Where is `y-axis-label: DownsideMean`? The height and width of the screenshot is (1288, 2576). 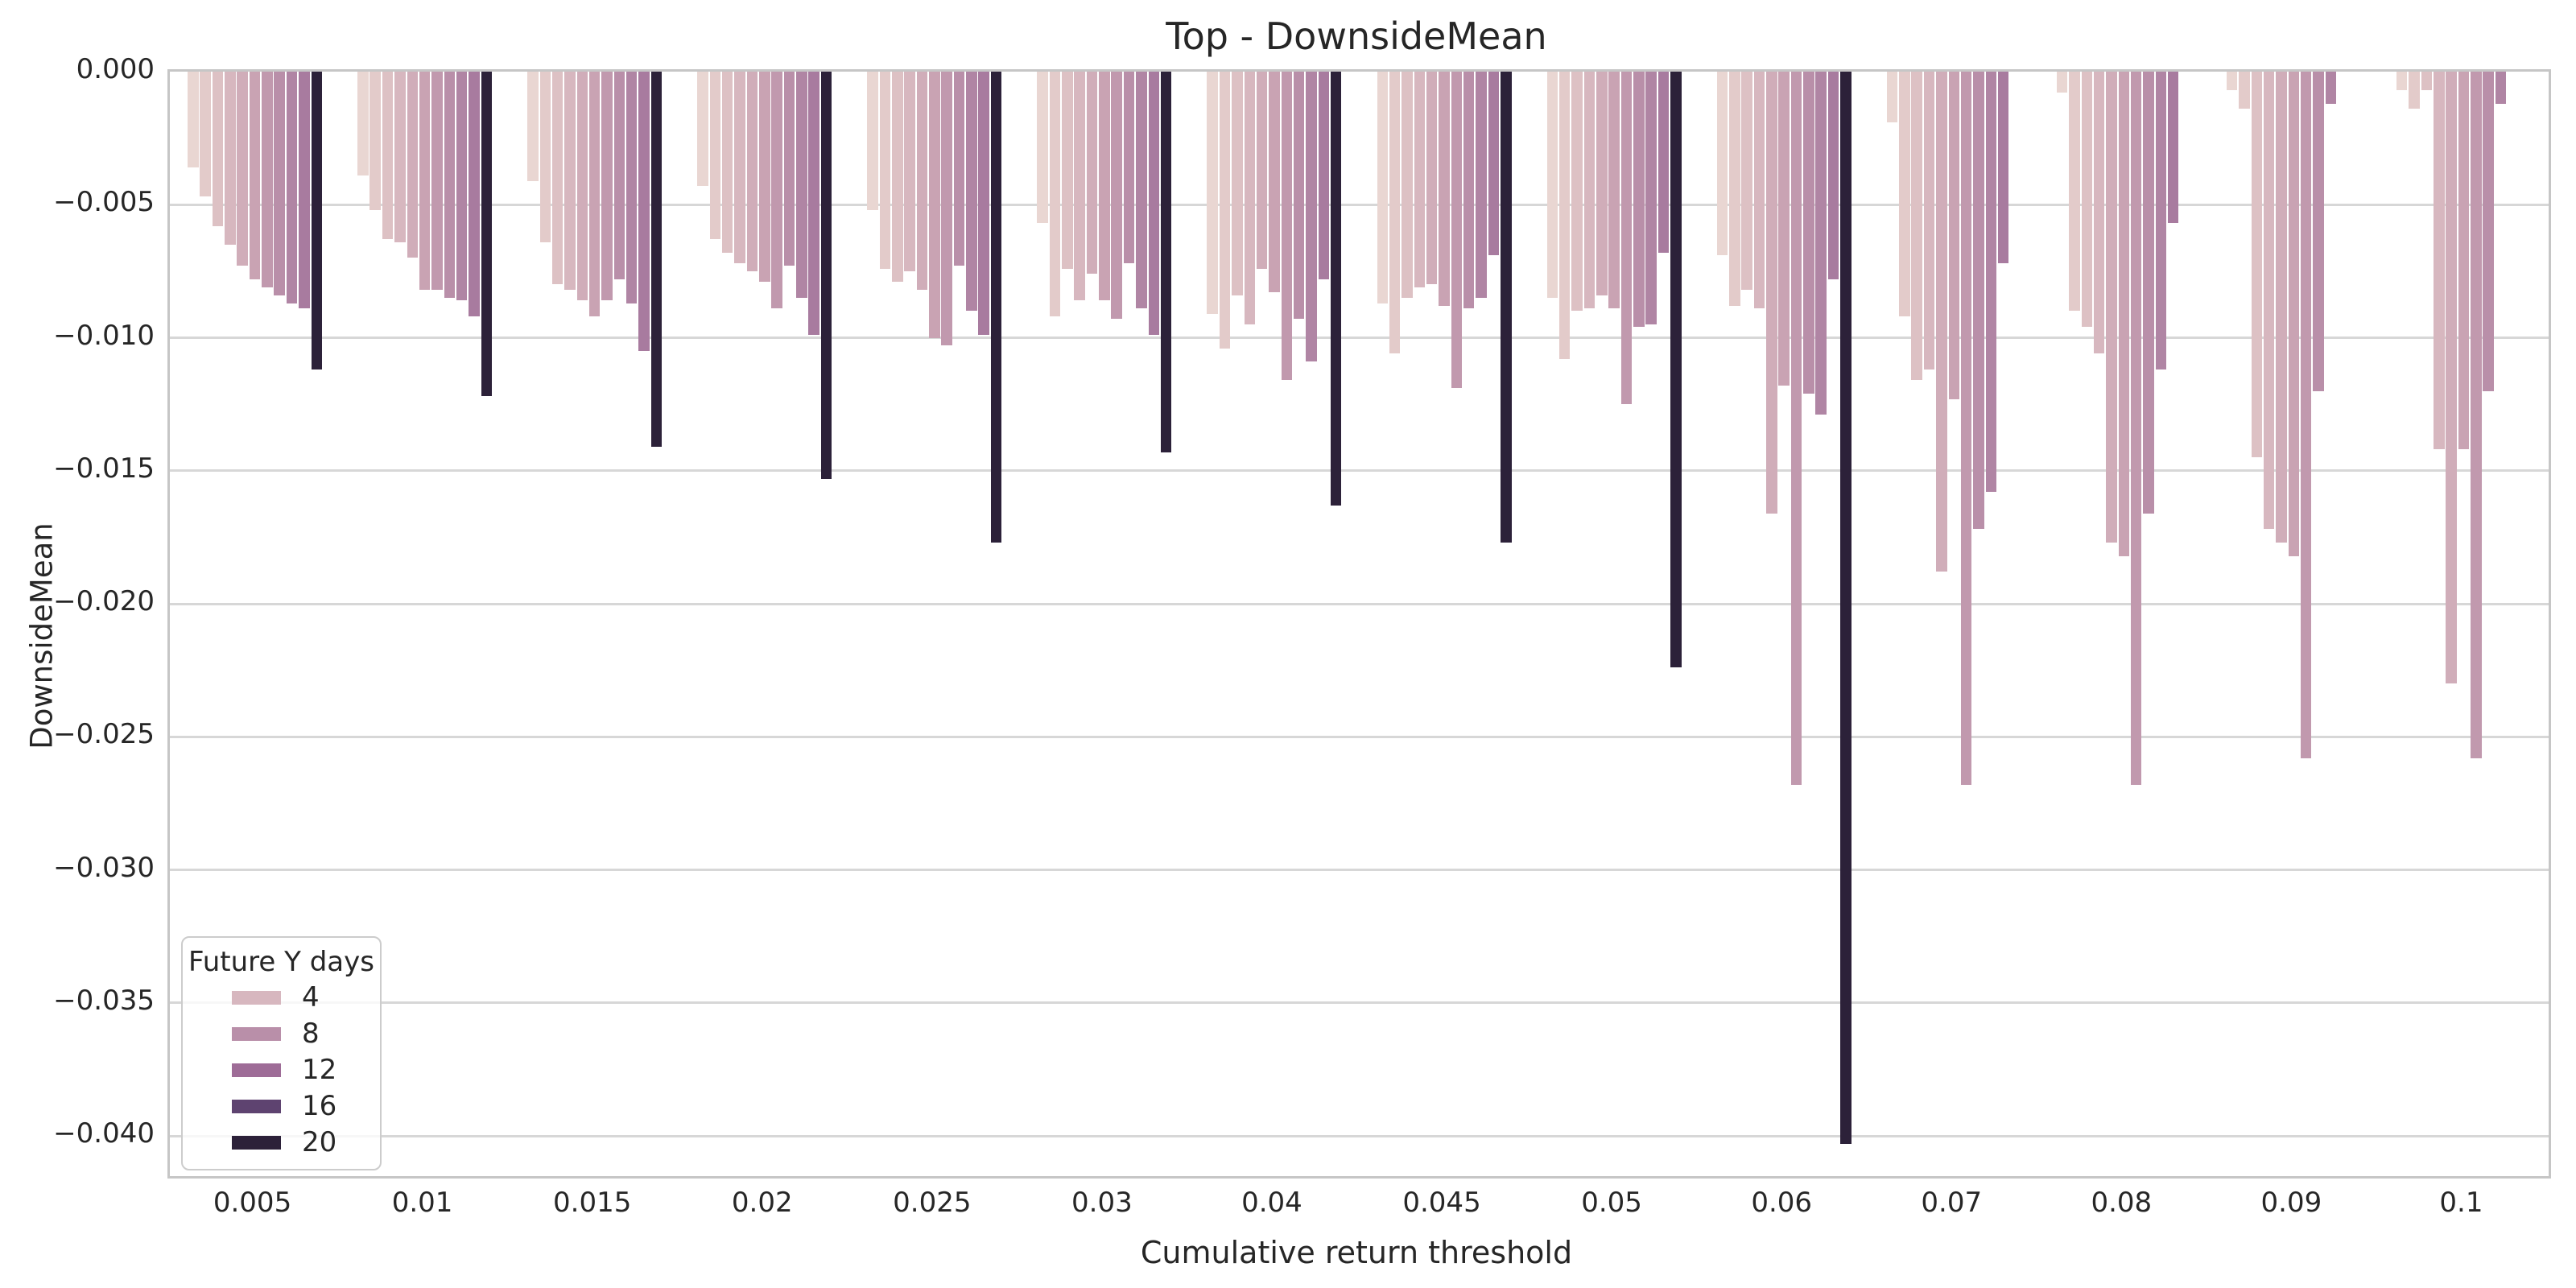
y-axis-label: DownsideMean is located at coordinates (42, 635).